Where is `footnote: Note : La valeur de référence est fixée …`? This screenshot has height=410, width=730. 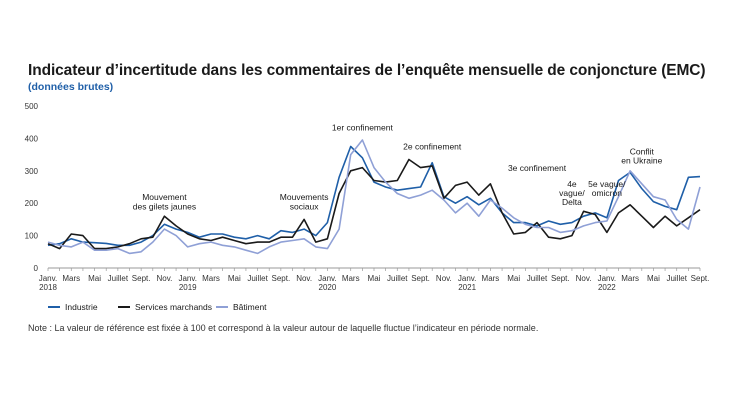
footnote: Note : La valeur de référence est fixée … is located at coordinates (283, 328).